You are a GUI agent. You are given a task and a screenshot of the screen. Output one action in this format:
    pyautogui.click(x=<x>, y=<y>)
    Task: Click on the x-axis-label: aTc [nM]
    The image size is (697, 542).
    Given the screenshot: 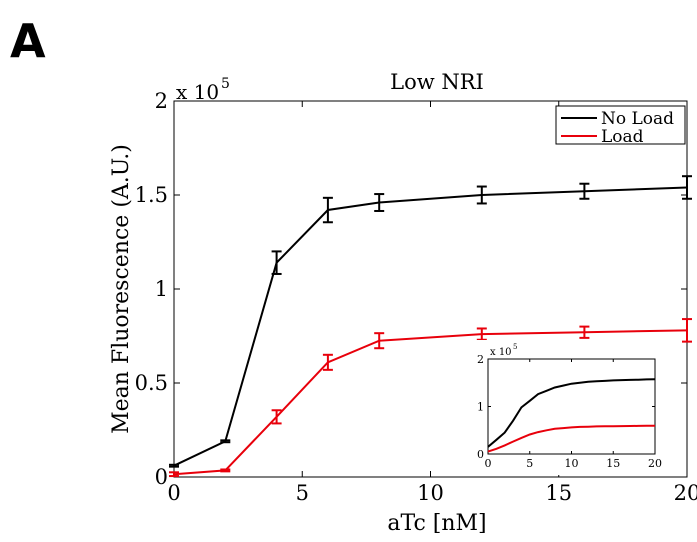 What is the action you would take?
    pyautogui.click(x=436, y=523)
    